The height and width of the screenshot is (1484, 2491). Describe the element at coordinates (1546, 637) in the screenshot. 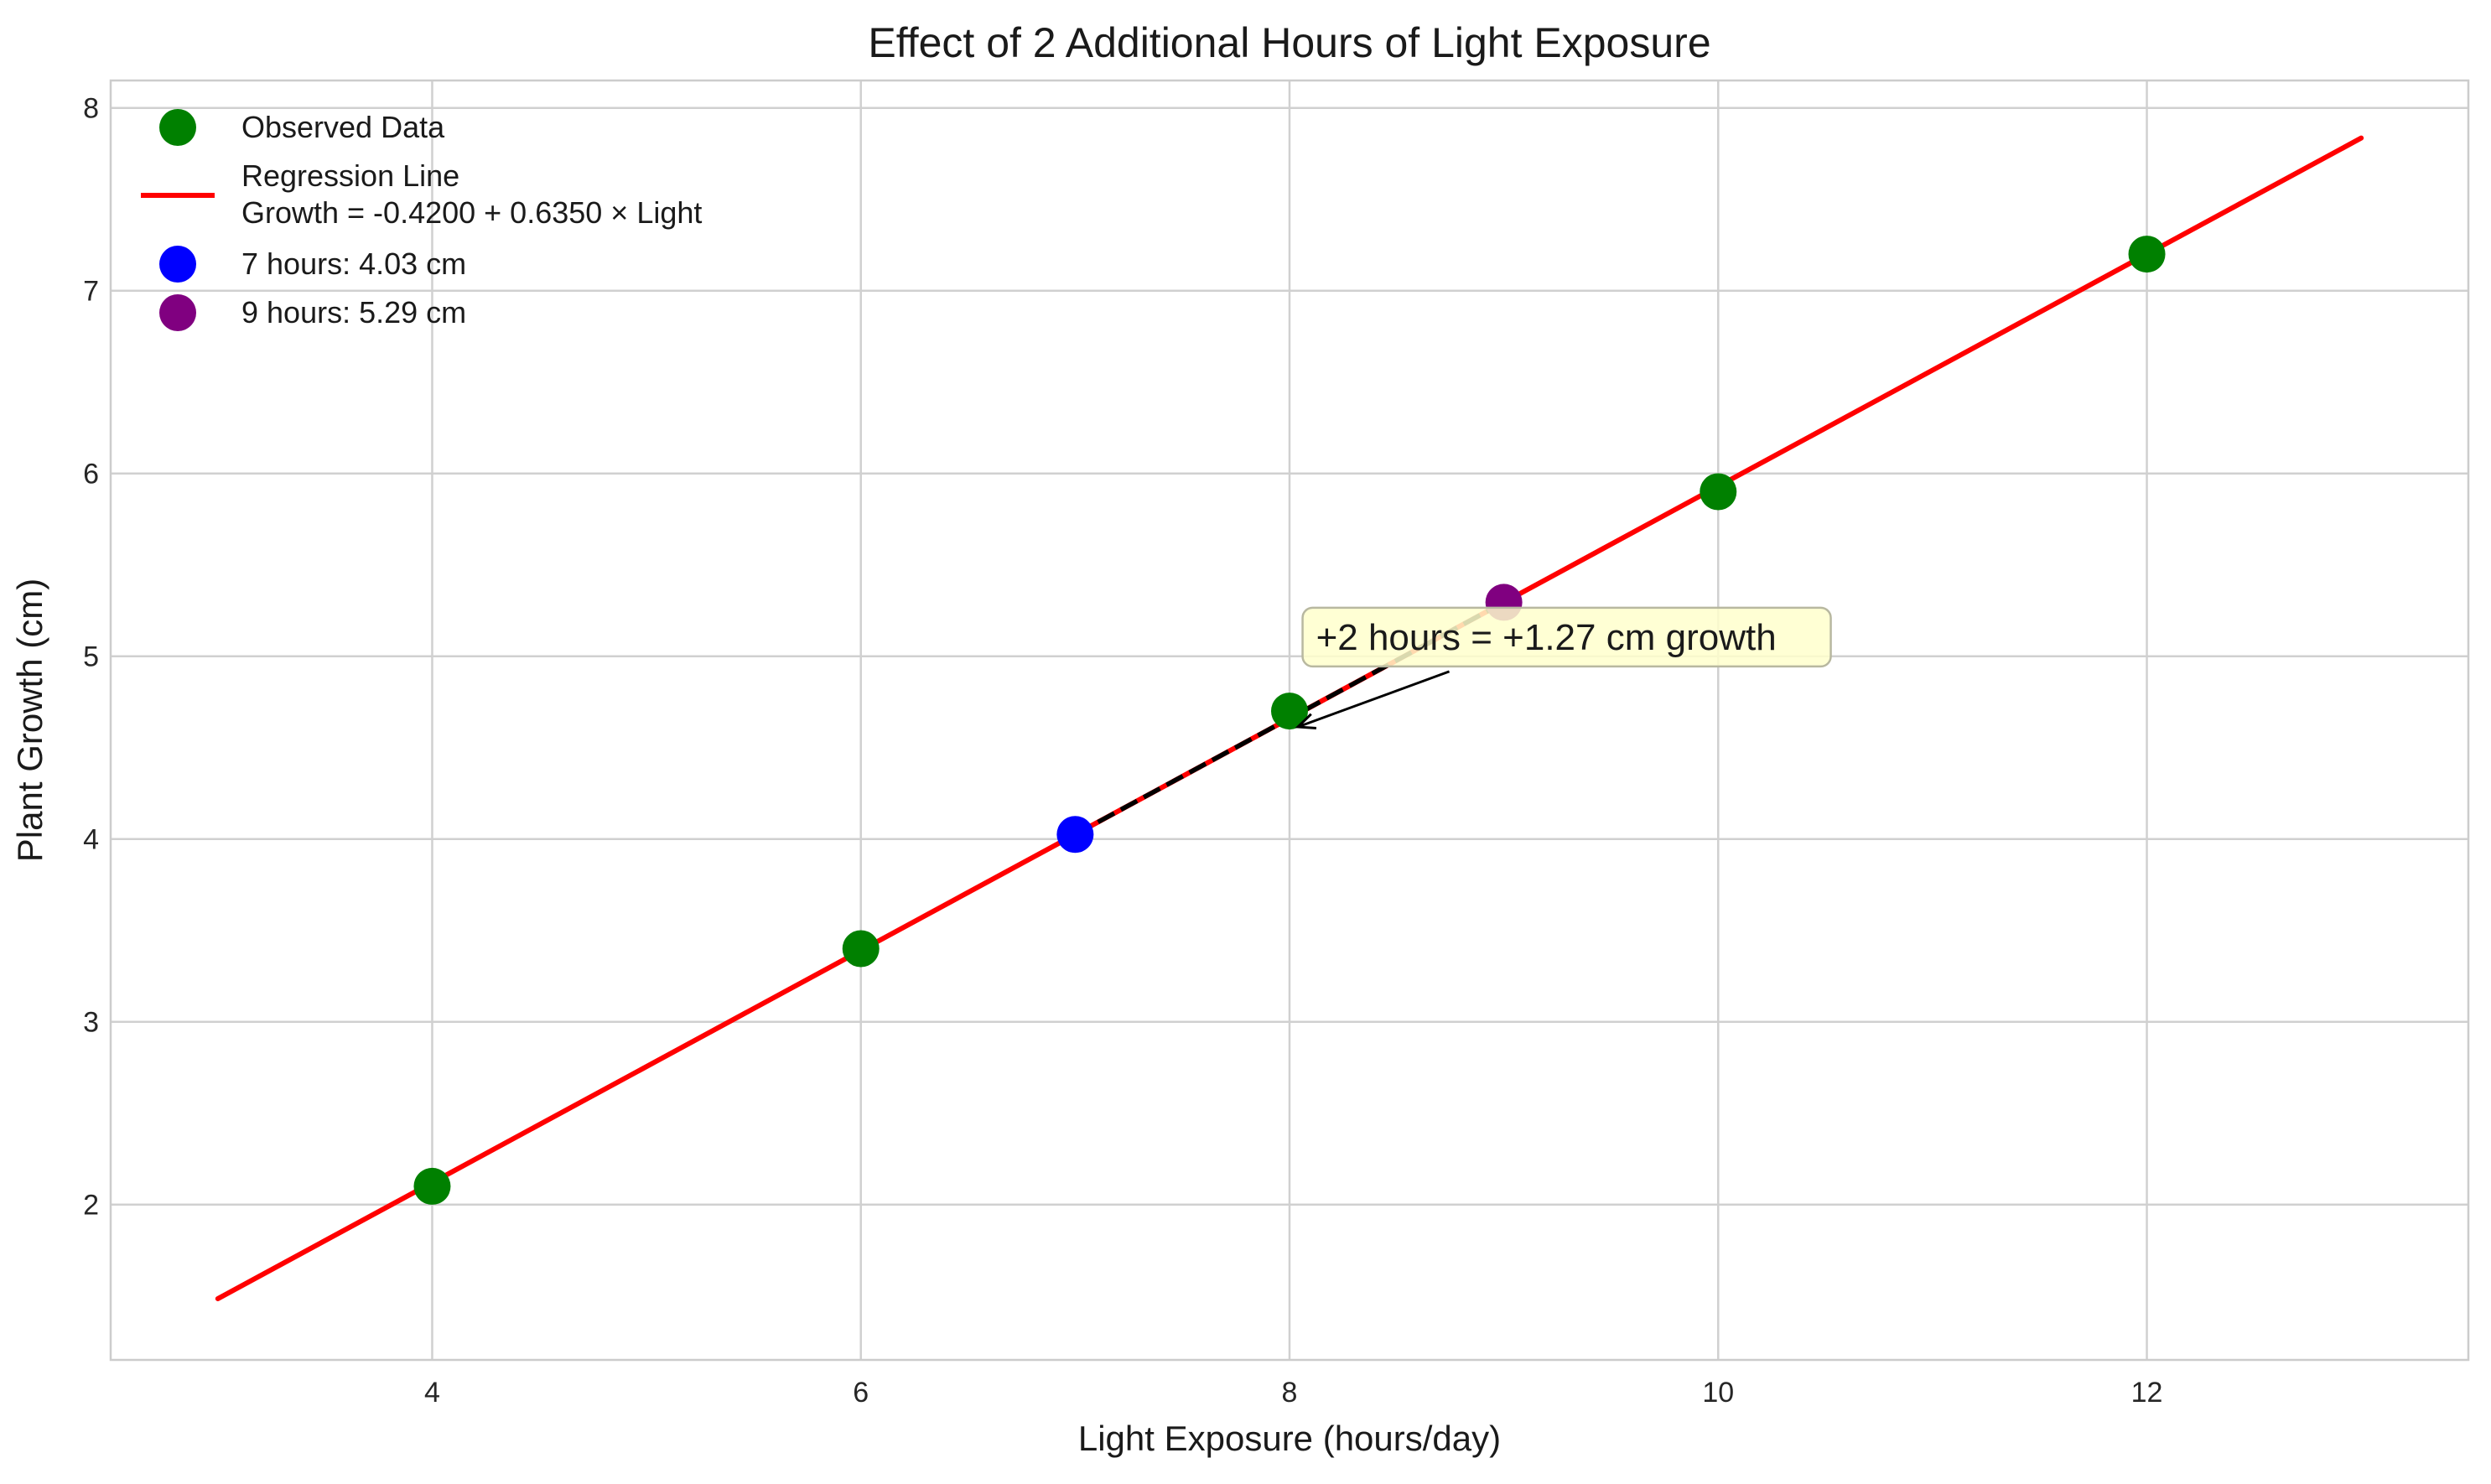

I see `annotation-text: +2 hours = +1.27 cm growth` at that location.